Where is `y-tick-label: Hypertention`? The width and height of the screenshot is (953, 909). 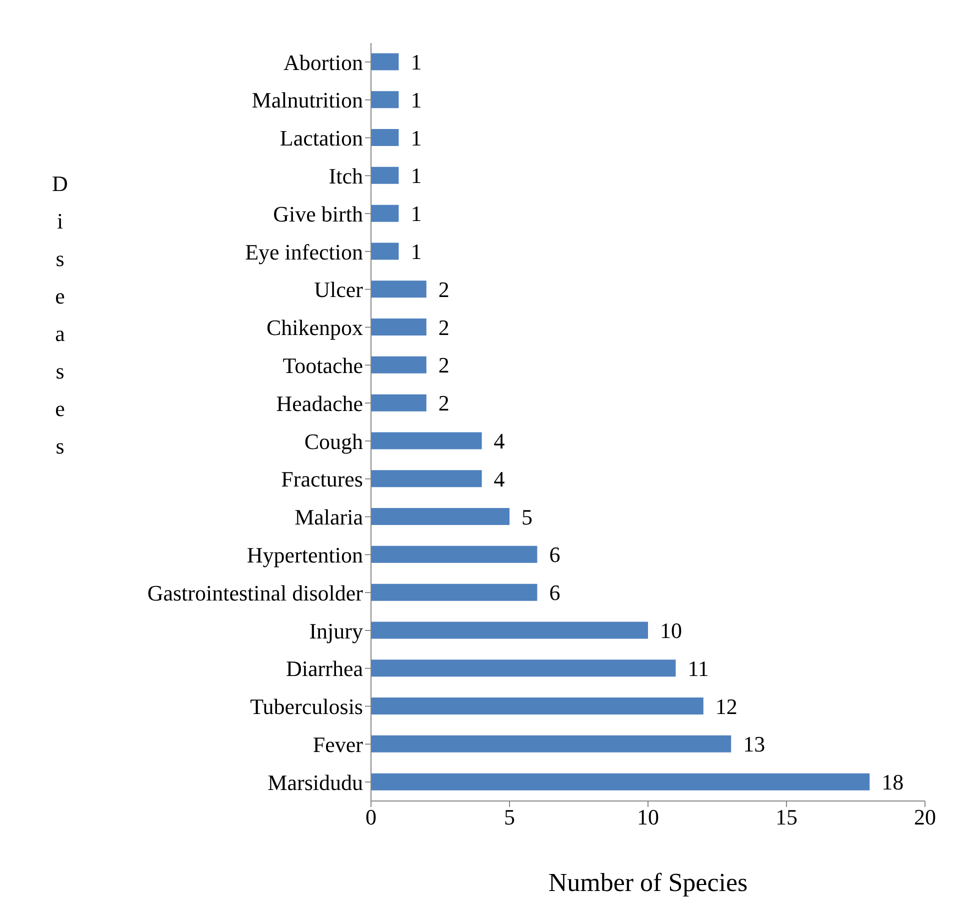
y-tick-label: Hypertention is located at coordinates (304, 555).